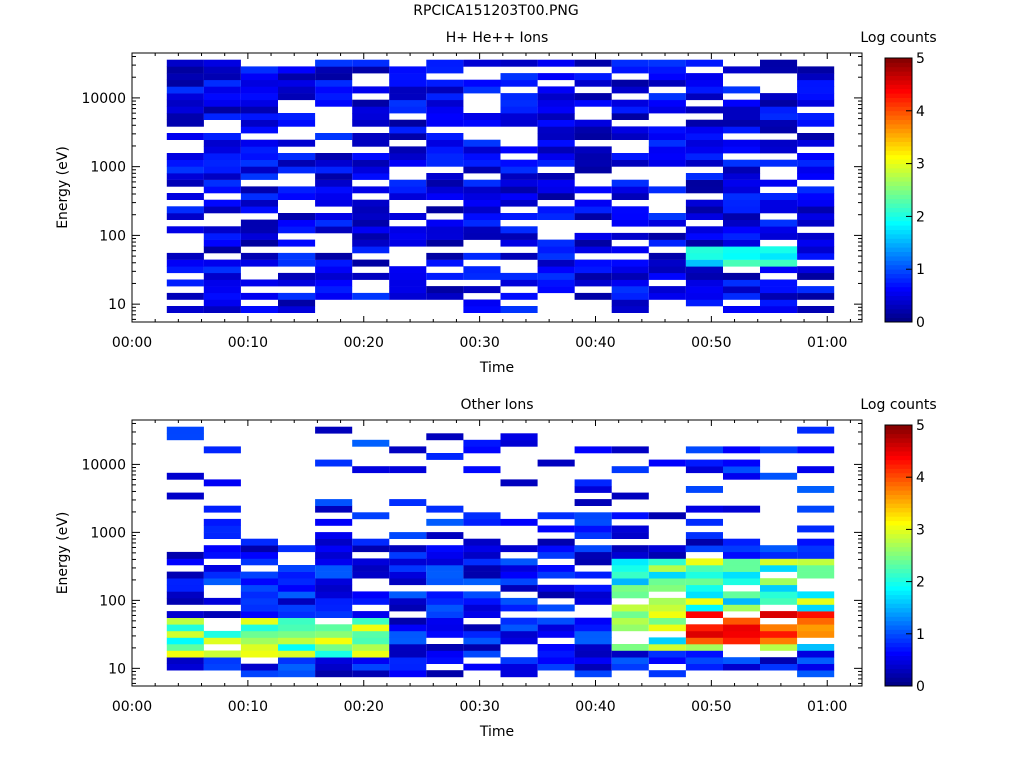  I want to click on x-tick-label: 00:00, so click(132, 343).